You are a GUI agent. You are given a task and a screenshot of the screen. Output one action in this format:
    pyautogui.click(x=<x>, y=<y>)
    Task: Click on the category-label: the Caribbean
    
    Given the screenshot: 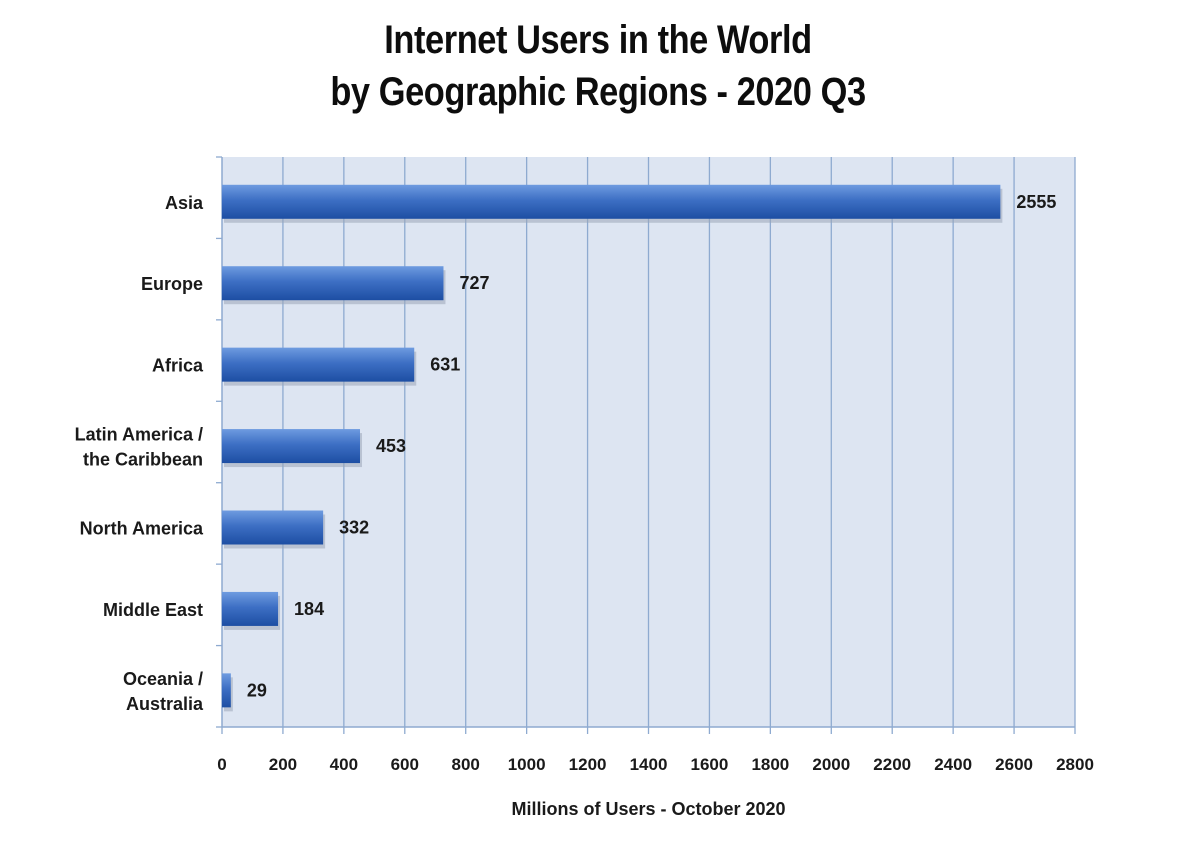 What is the action you would take?
    pyautogui.click(x=143, y=460)
    